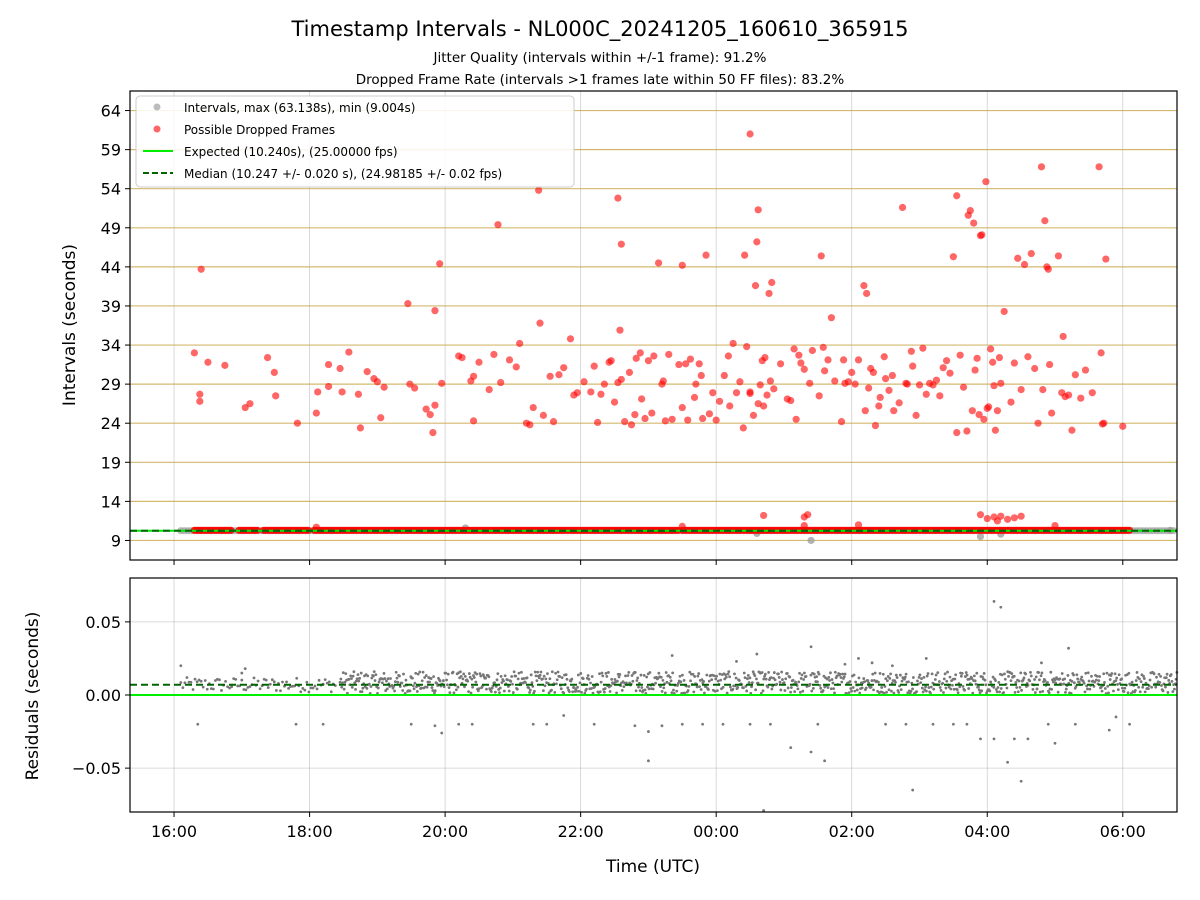 This screenshot has height=900, width=1200. Describe the element at coordinates (445, 831) in the screenshot. I see `x-tick-label: 20:00` at that location.